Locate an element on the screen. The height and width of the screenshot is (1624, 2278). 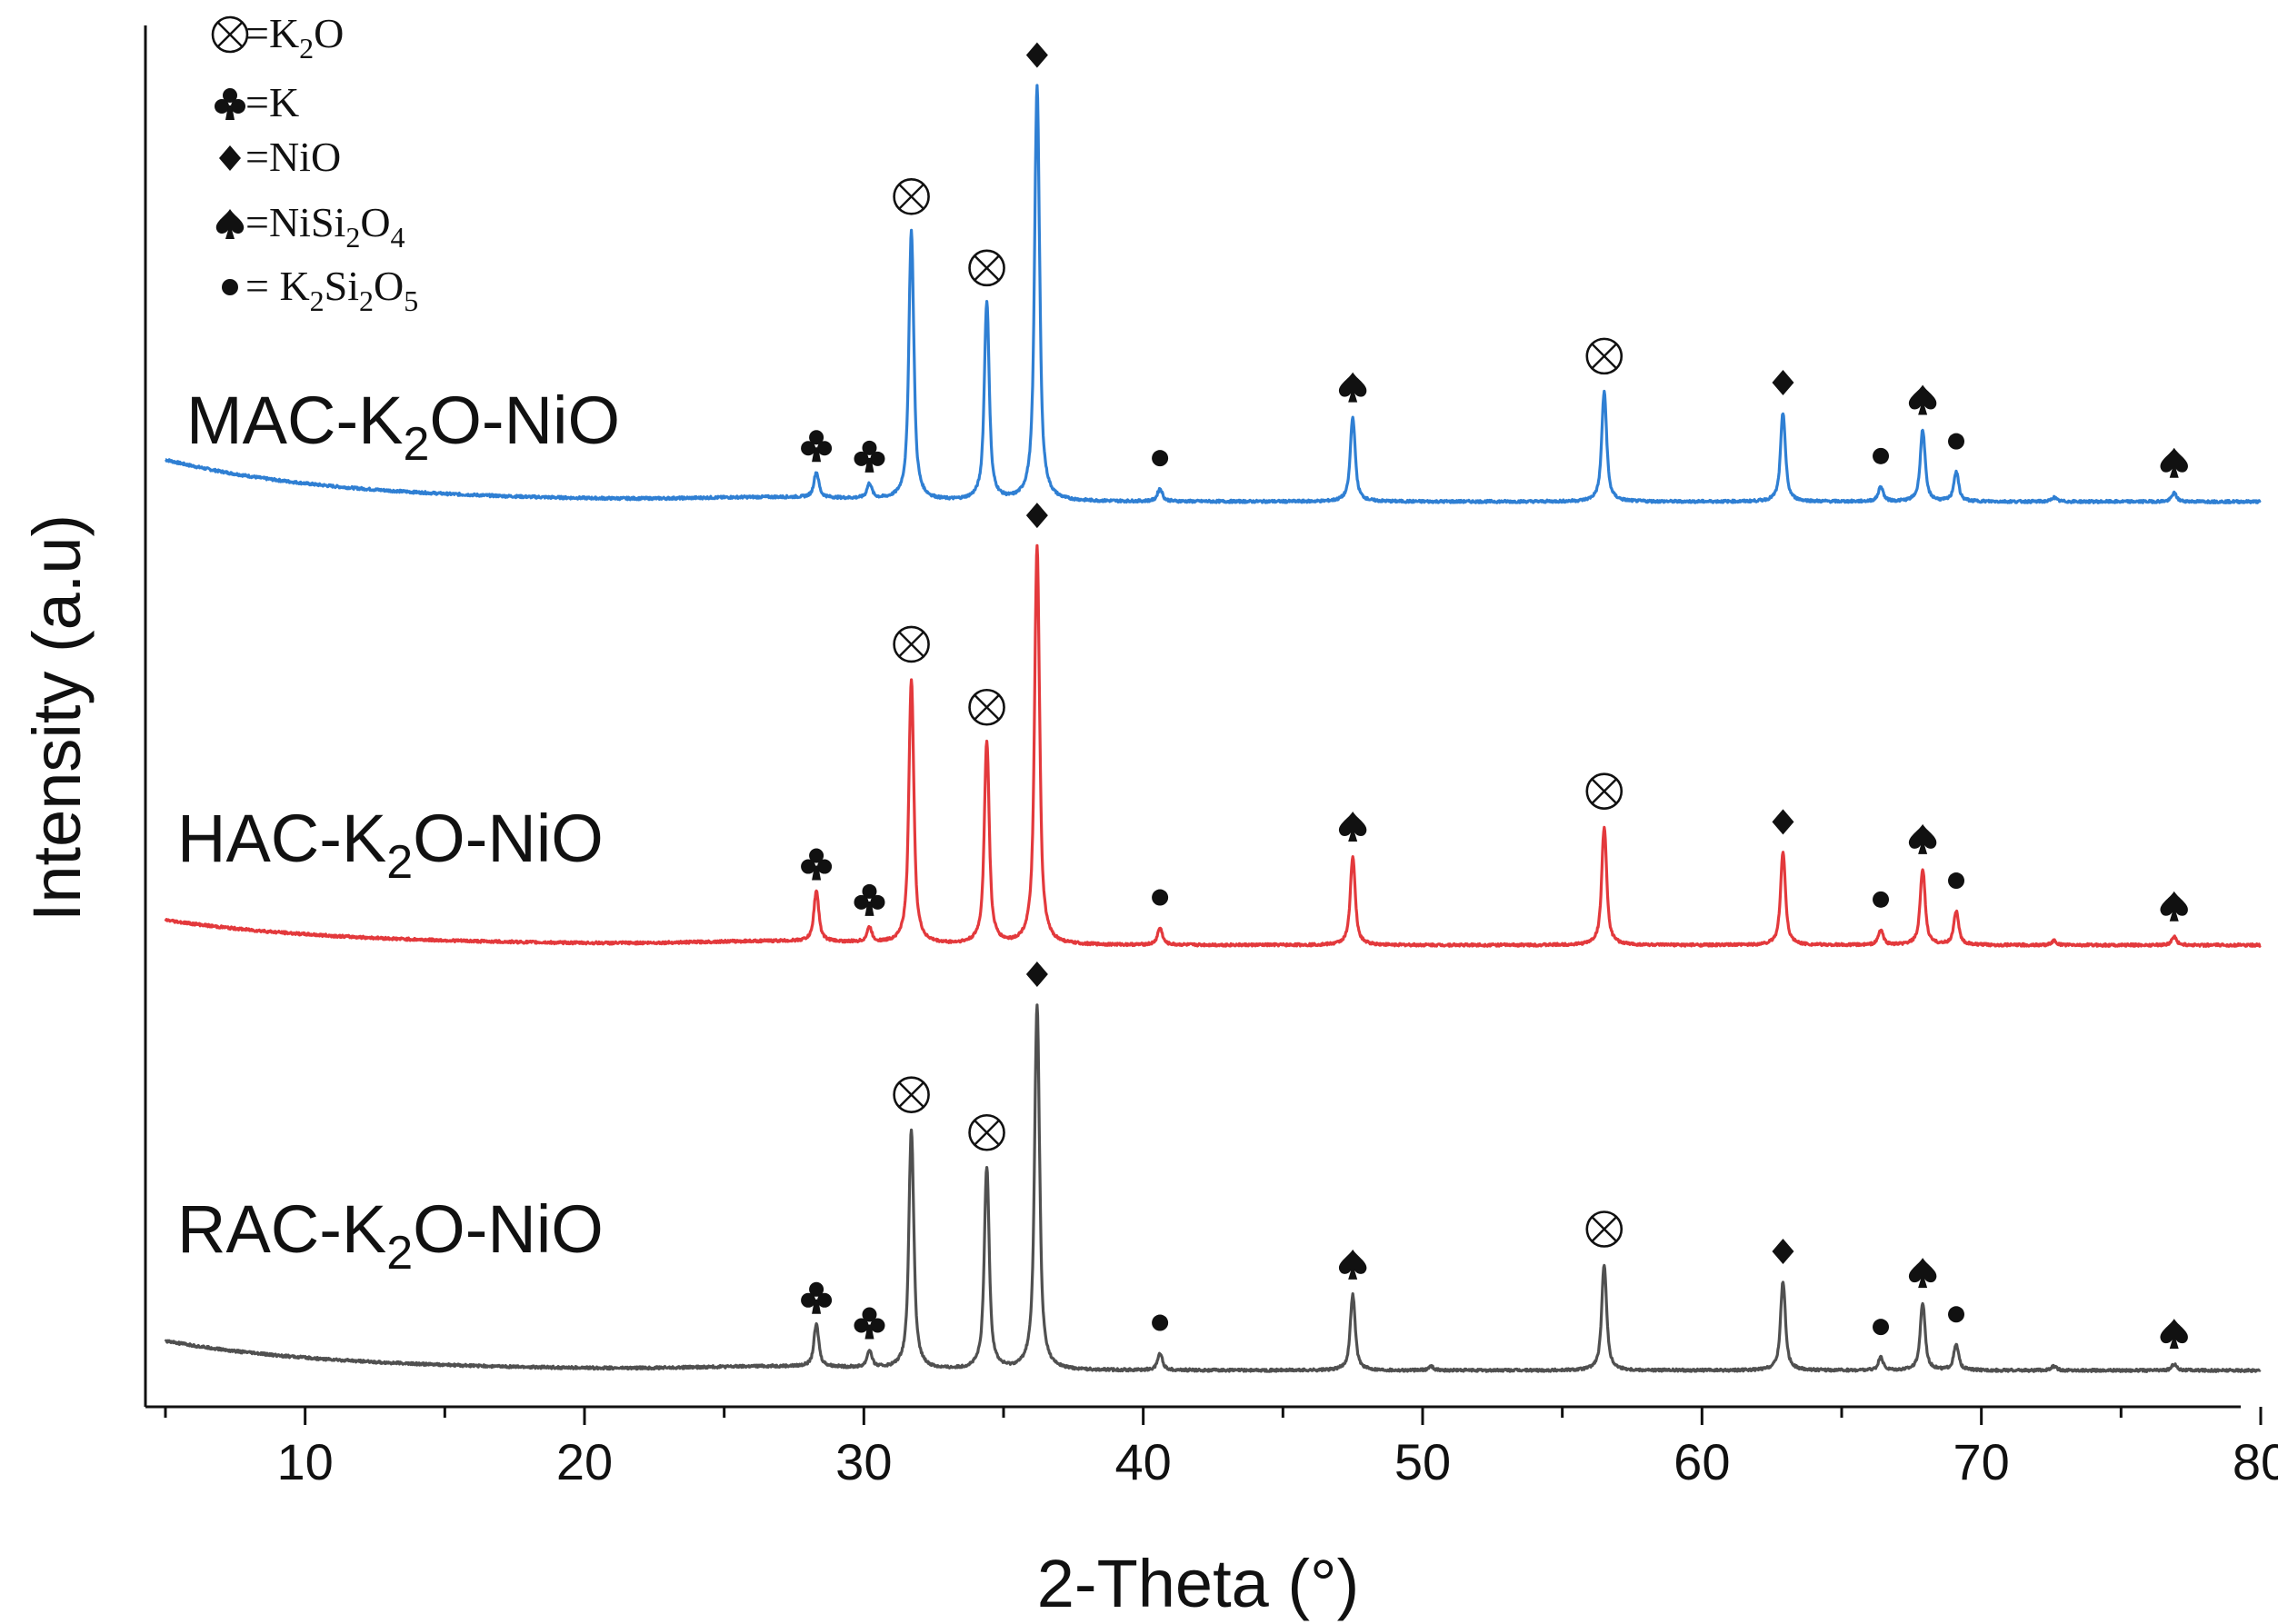
legend-entry: =K is located at coordinates (272, 102).